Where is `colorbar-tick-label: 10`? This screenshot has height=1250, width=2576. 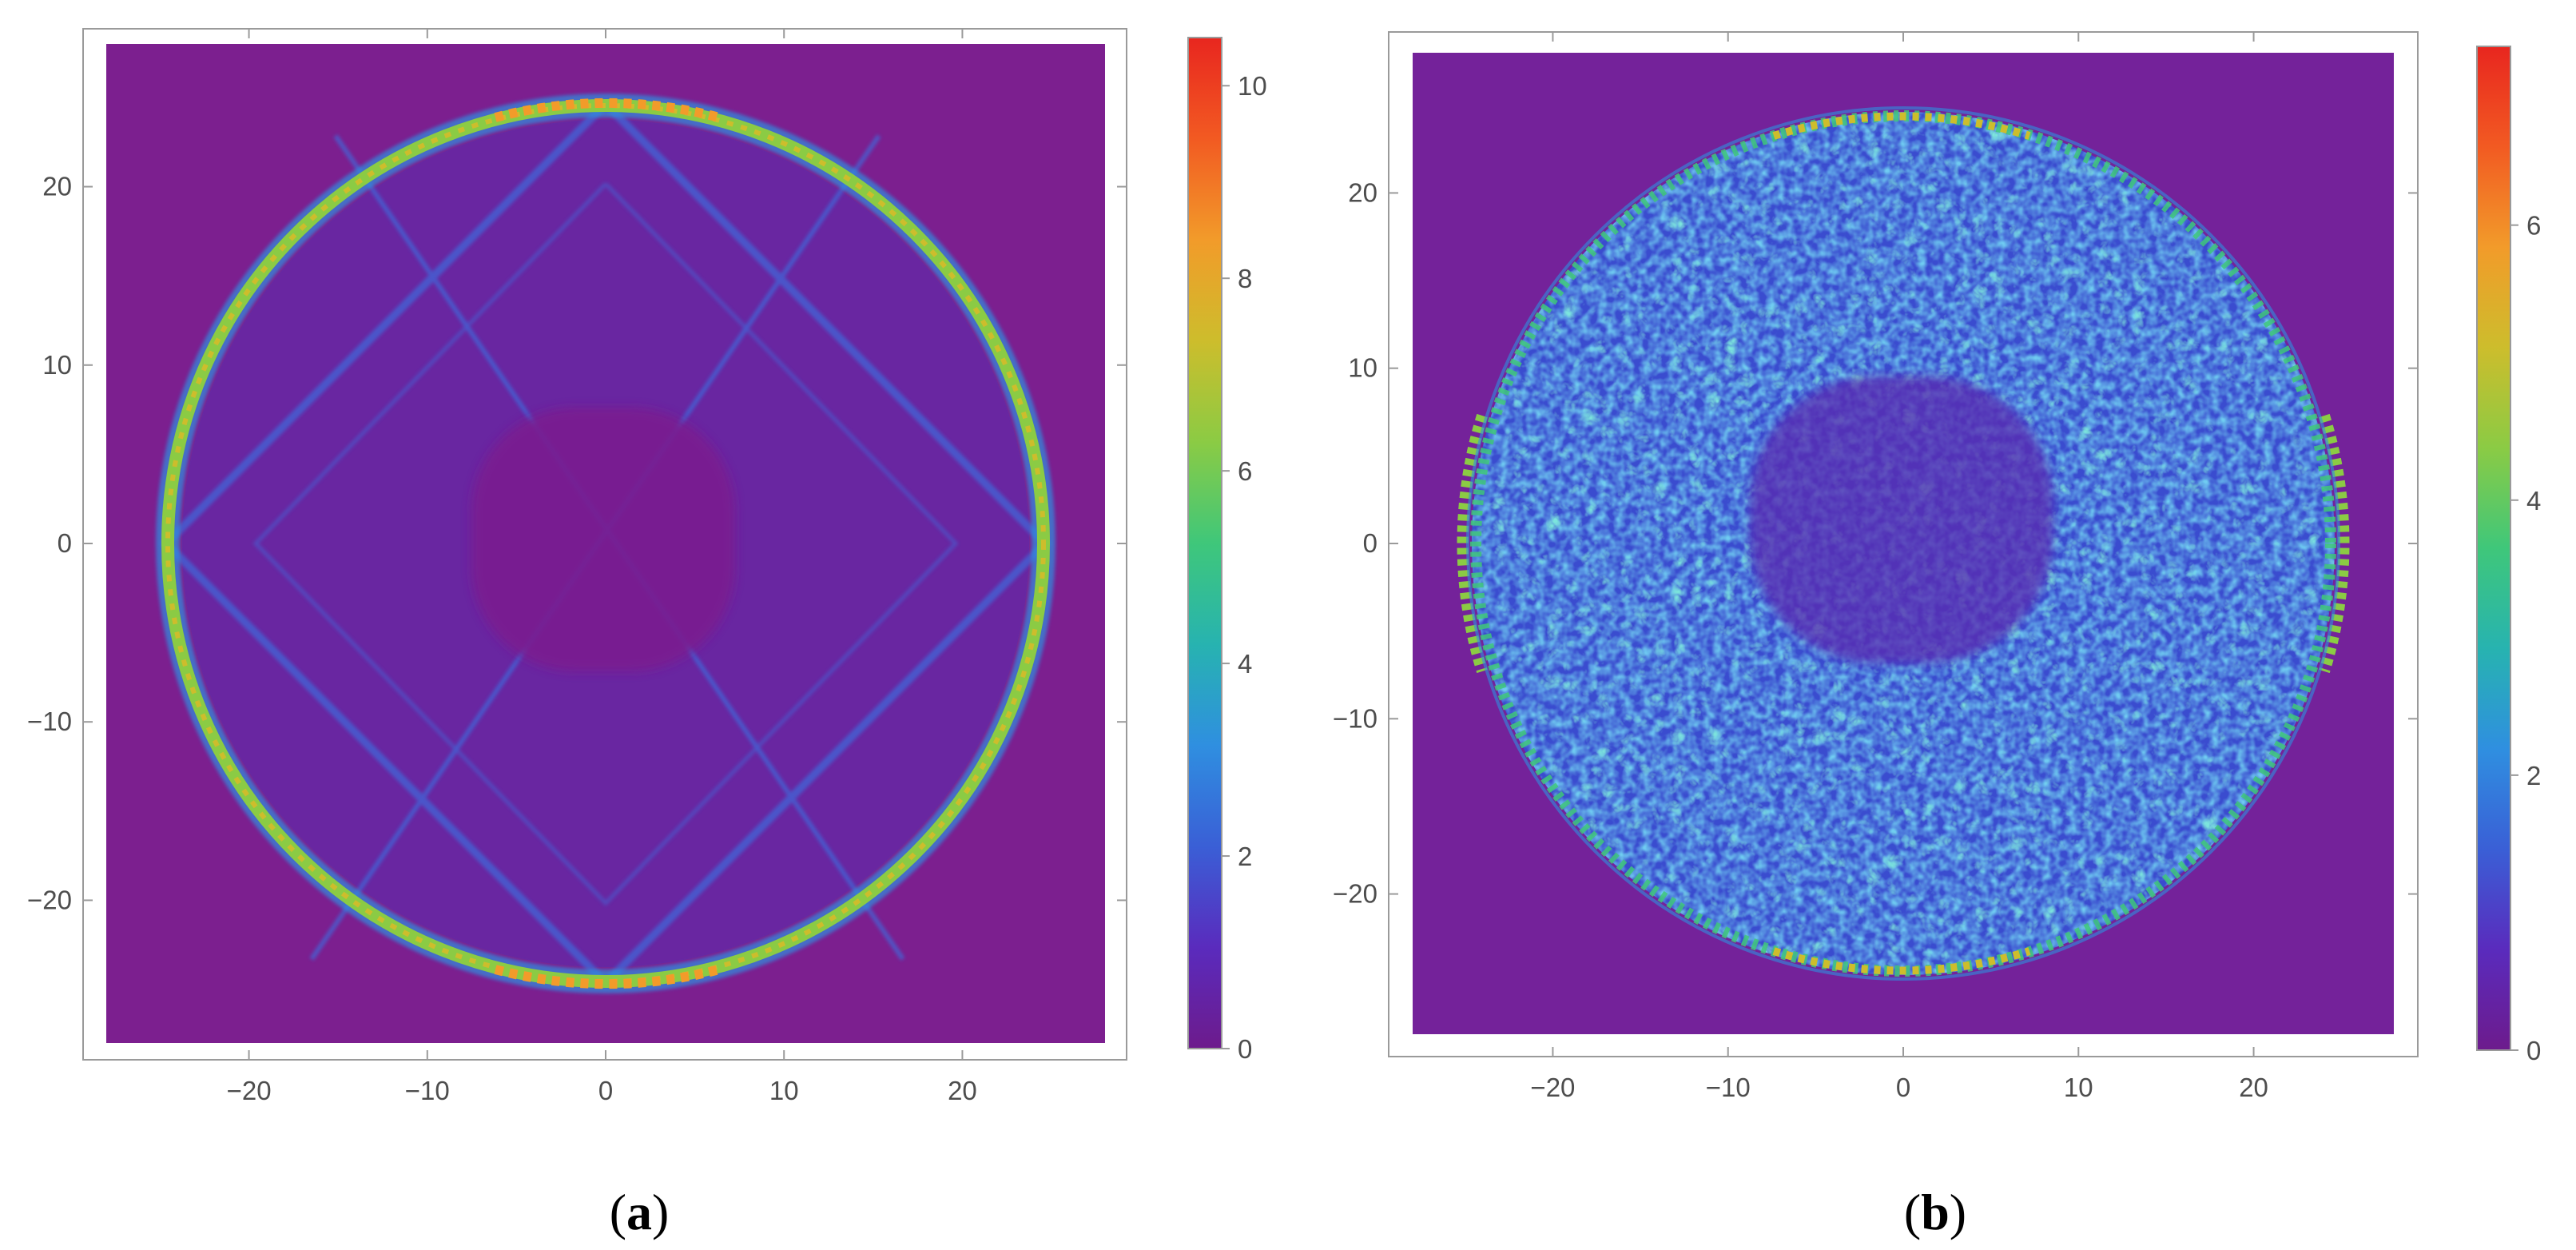 colorbar-tick-label: 10 is located at coordinates (1252, 86).